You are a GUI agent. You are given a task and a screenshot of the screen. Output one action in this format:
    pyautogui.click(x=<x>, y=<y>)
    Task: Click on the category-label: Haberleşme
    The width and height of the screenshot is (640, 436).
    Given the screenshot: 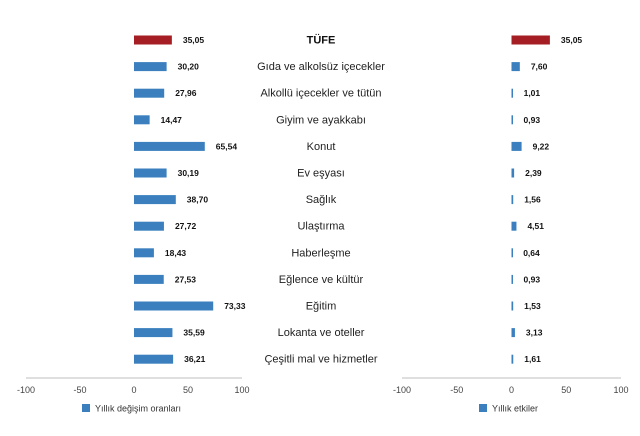 What is the action you would take?
    pyautogui.click(x=320, y=253)
    